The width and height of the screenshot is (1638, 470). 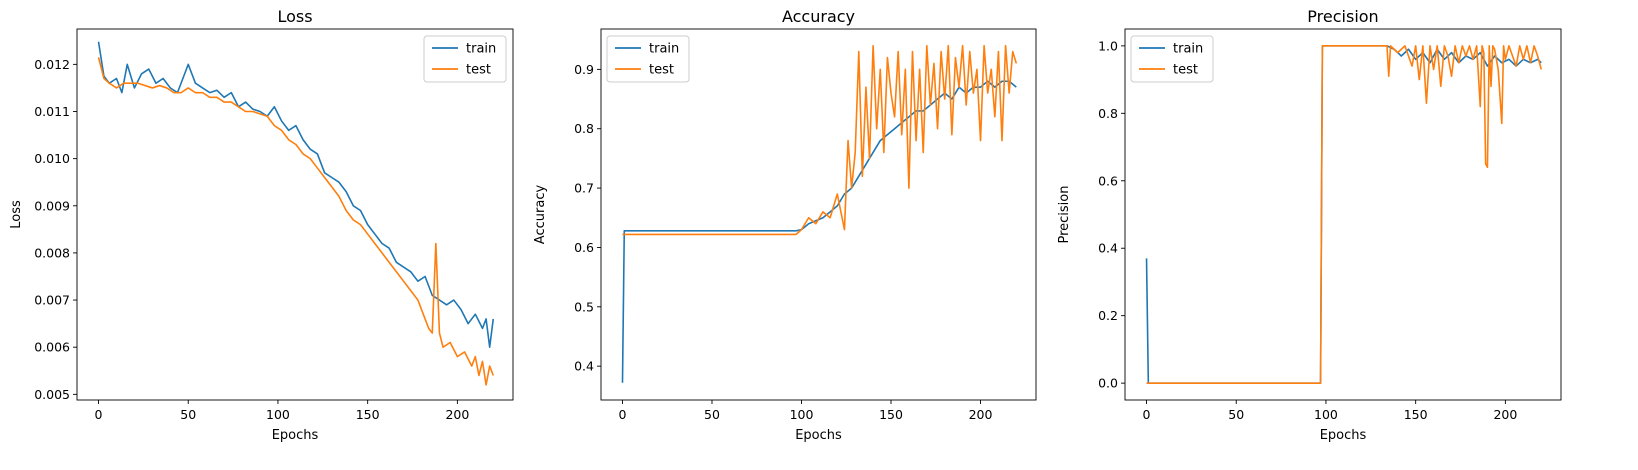 What do you see at coordinates (820, 140) in the screenshot?
I see `series-line-test` at bounding box center [820, 140].